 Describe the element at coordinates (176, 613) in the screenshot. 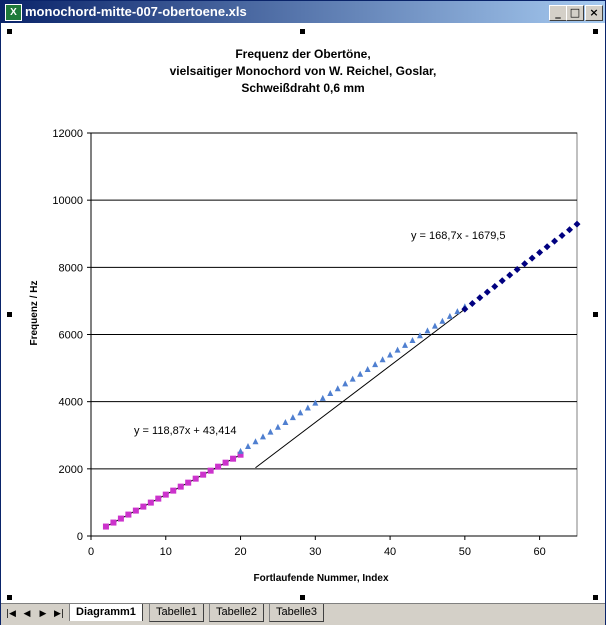

I see `tab-tabelle1: Tabelle1` at that location.